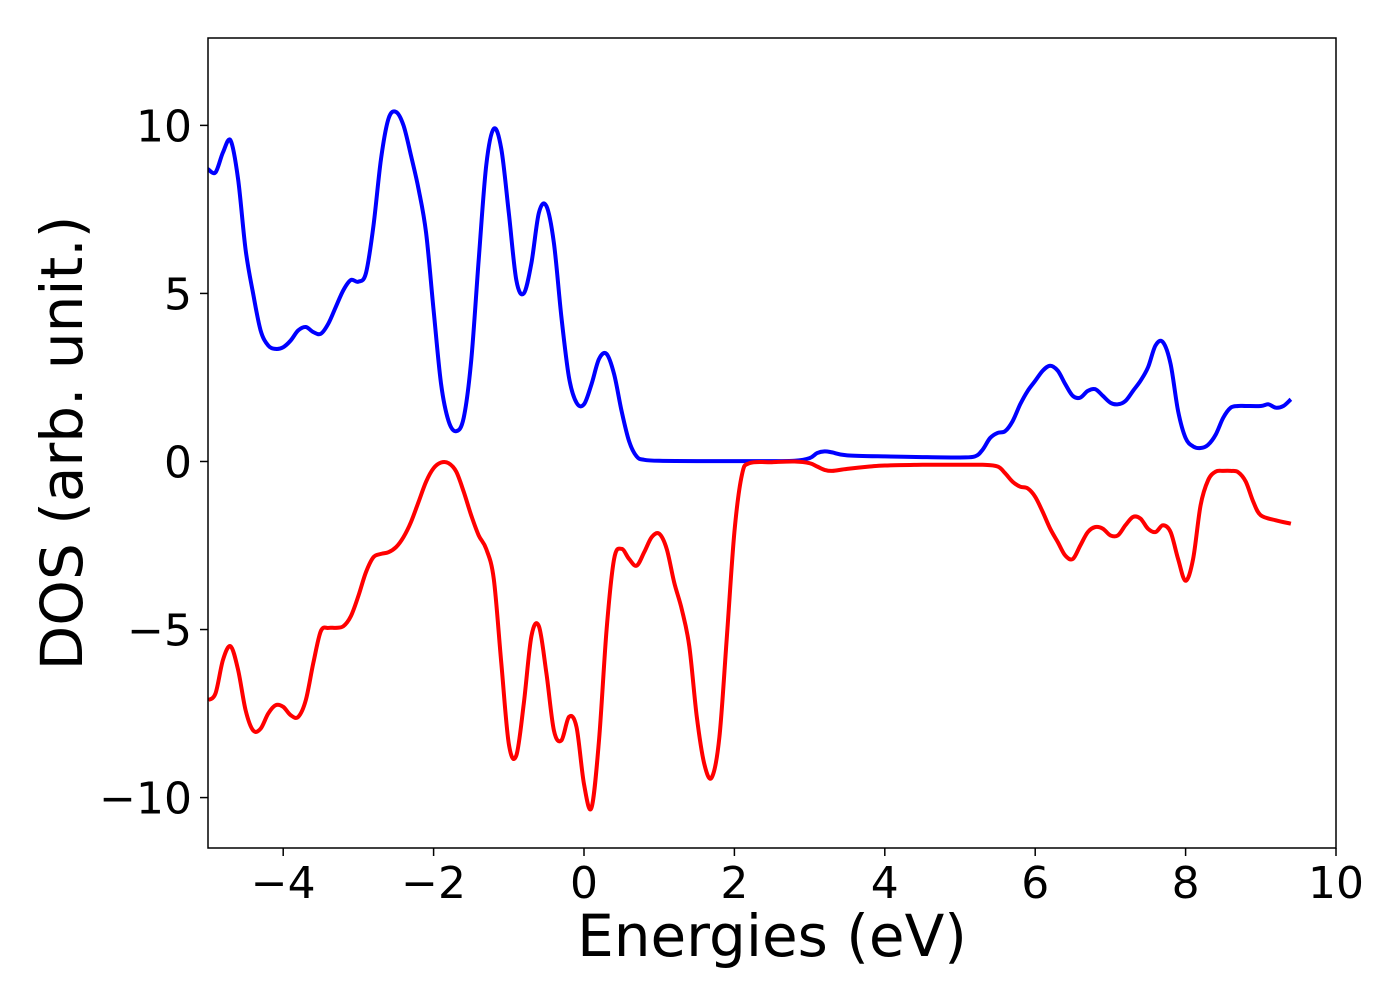 This screenshot has width=1400, height=1000. Describe the element at coordinates (178, 462) in the screenshot. I see `y-tick-label: 0` at that location.